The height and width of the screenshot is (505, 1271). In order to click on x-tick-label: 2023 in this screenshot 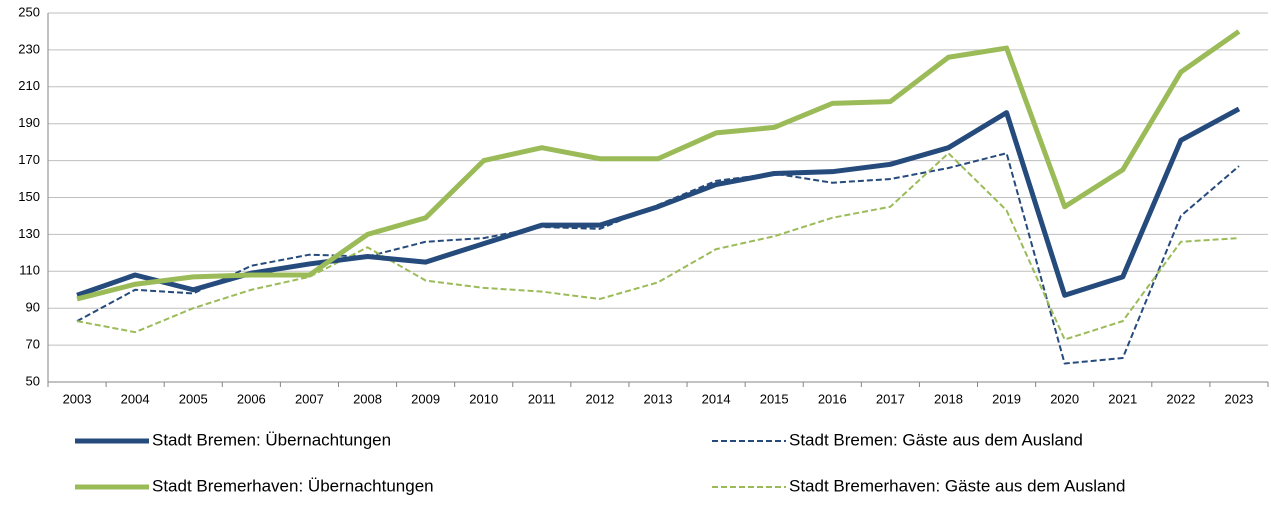, I will do `click(1238, 398)`.